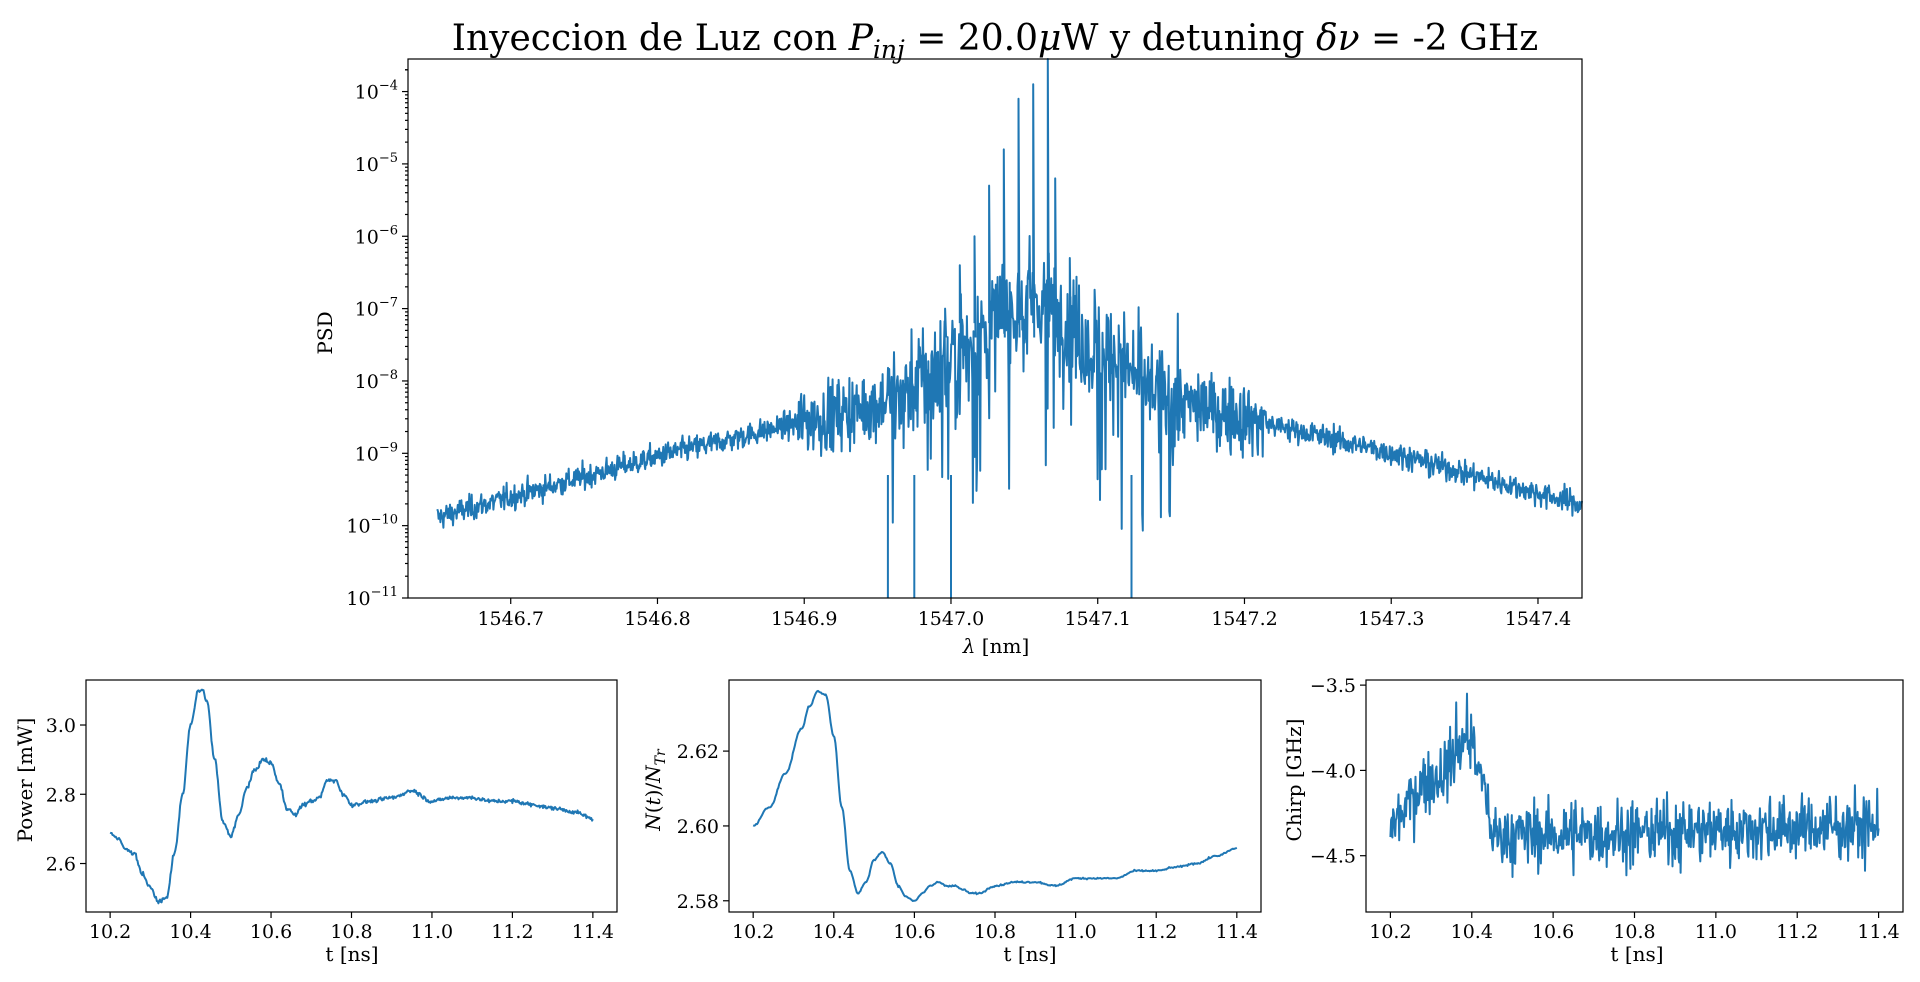 This screenshot has width=1920, height=982. What do you see at coordinates (510, 619) in the screenshot?
I see `spectrum-x-tick-label: 1546.7` at bounding box center [510, 619].